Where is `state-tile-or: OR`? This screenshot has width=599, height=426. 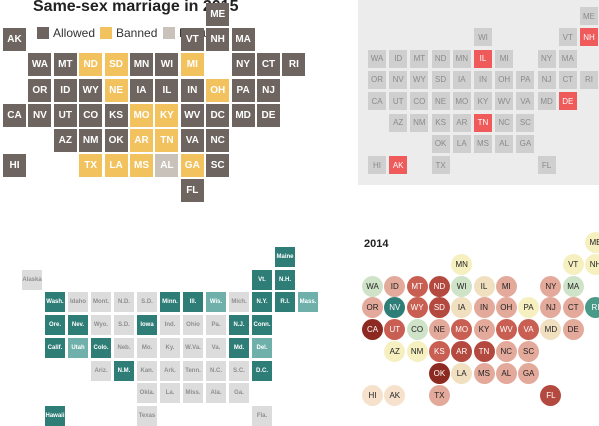
state-tile-or: OR is located at coordinates (377, 79).